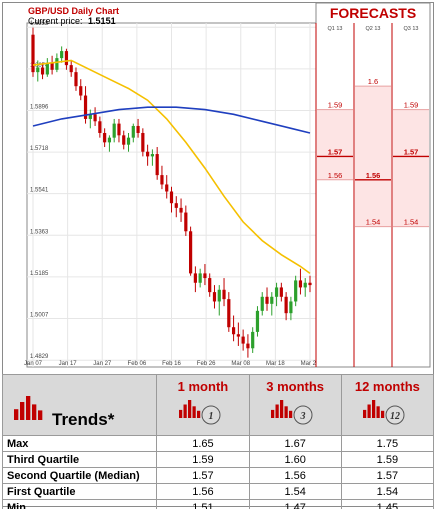 Image resolution: width=436 pixels, height=509 pixels. I want to click on x-tick-label: Jan 07, so click(33, 364).